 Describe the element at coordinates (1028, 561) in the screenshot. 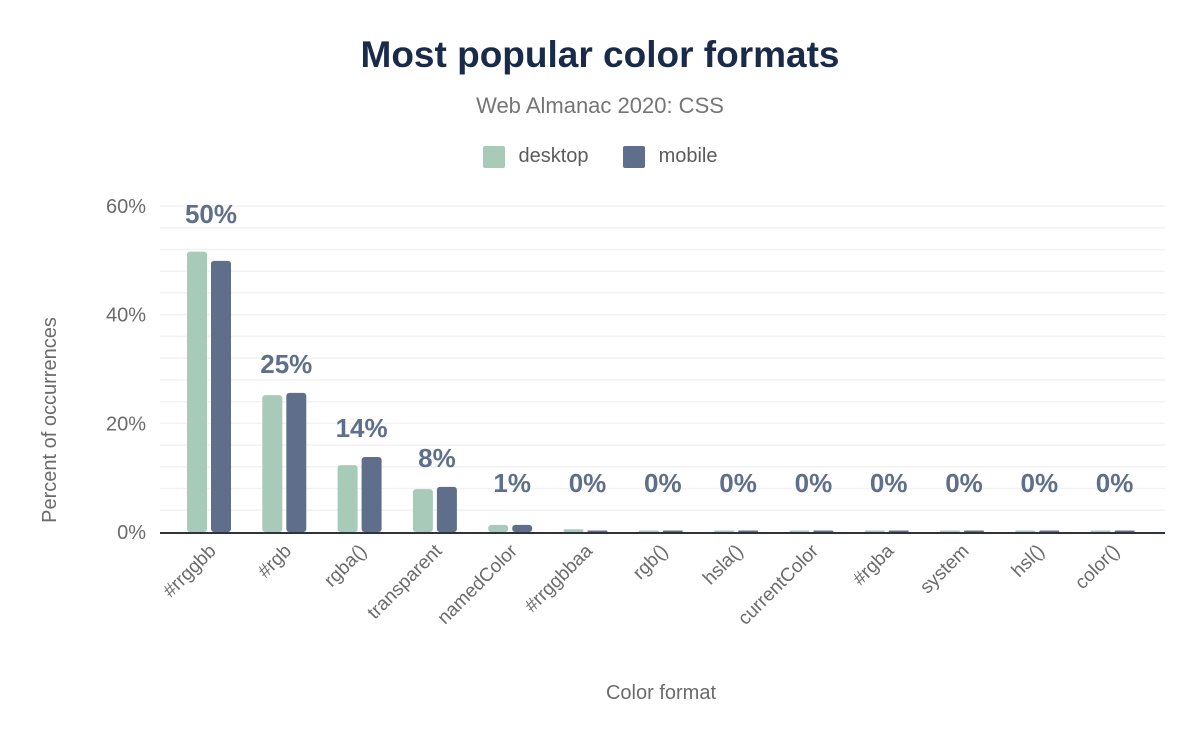

I see `x-tick-label: hsl()` at that location.